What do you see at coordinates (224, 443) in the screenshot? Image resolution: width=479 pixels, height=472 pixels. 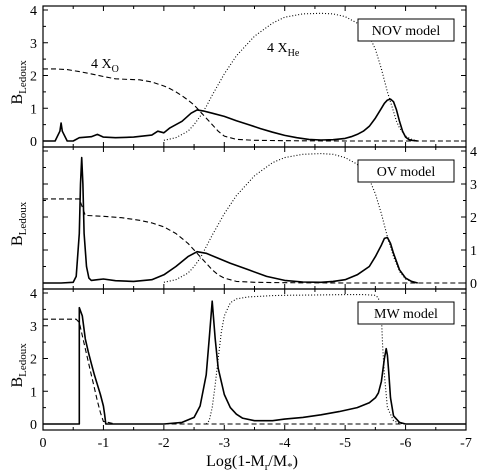 I see `x-tick-label: -3` at bounding box center [224, 443].